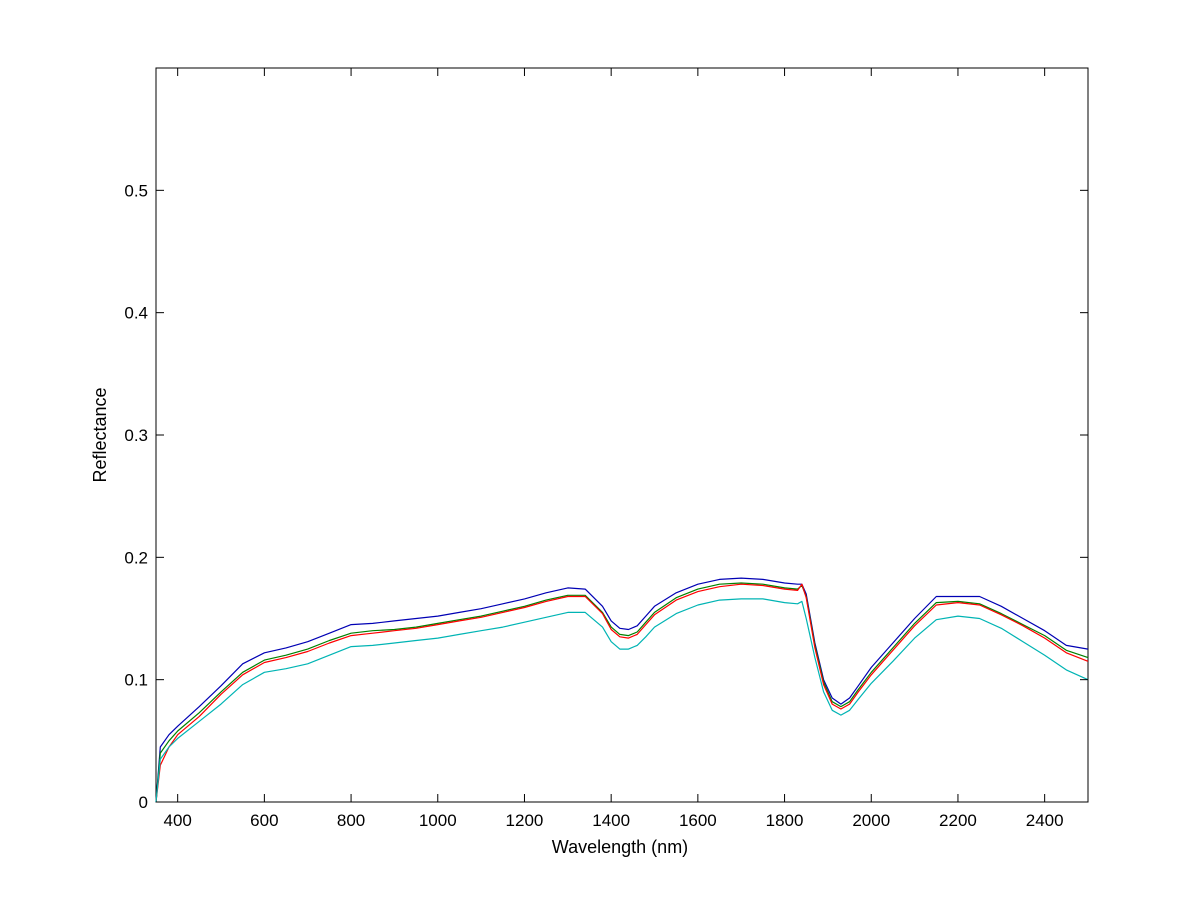 The height and width of the screenshot is (901, 1201). I want to click on y-axis-label: Reflectance, so click(100, 434).